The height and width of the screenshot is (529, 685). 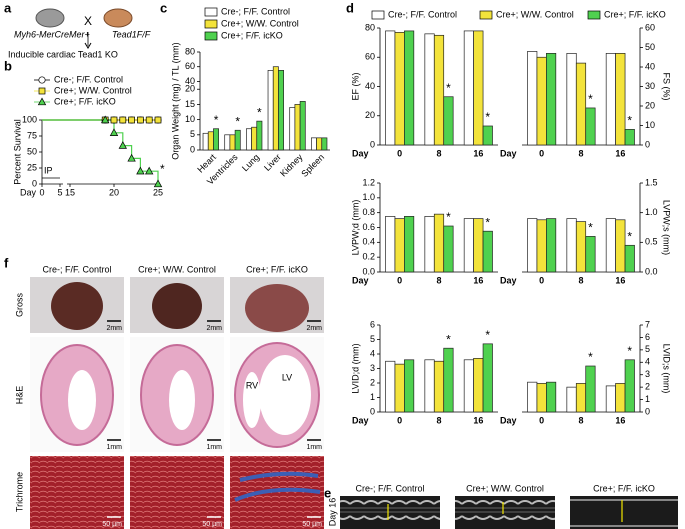 What do you see at coordinates (368, 271) in the screenshot?
I see `y-tick-label: 0.0` at bounding box center [368, 271].